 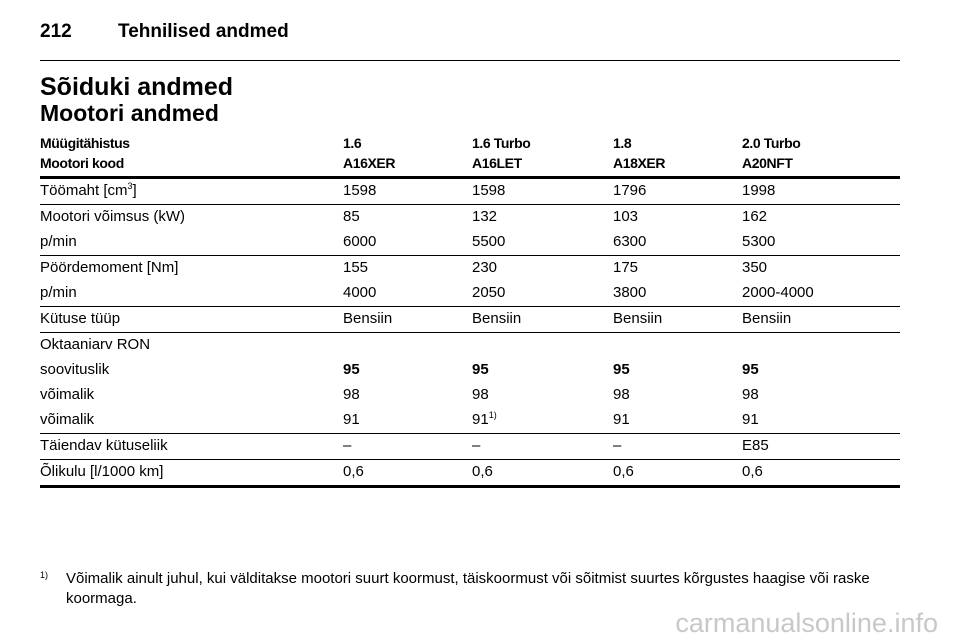 What do you see at coordinates (630, 292) in the screenshot?
I see `table-cell: 3800` at bounding box center [630, 292].